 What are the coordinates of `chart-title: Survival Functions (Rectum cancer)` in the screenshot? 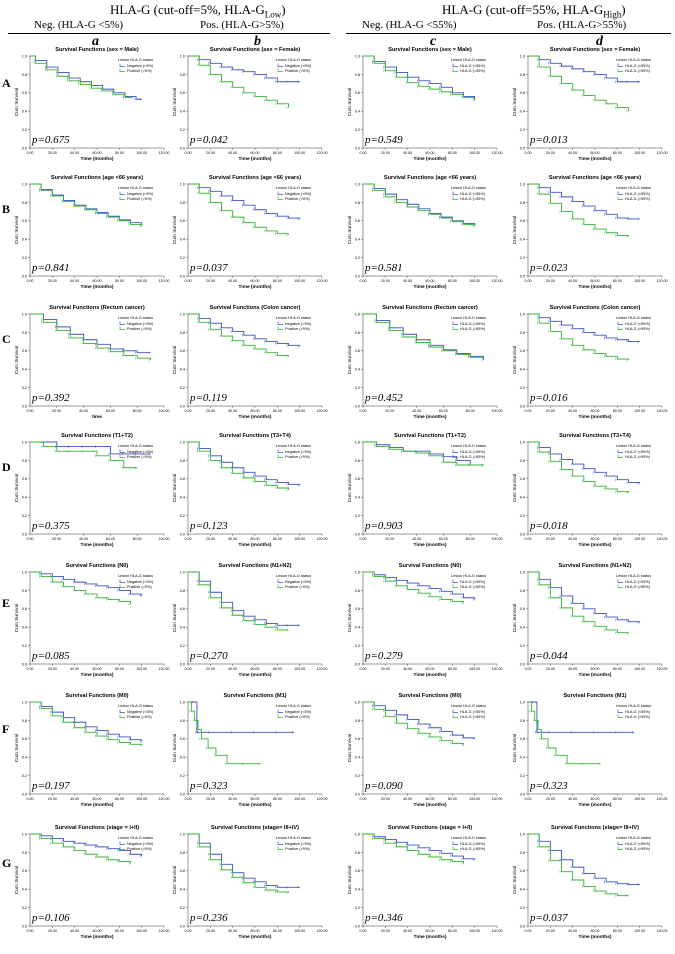 It's located at (430, 308).